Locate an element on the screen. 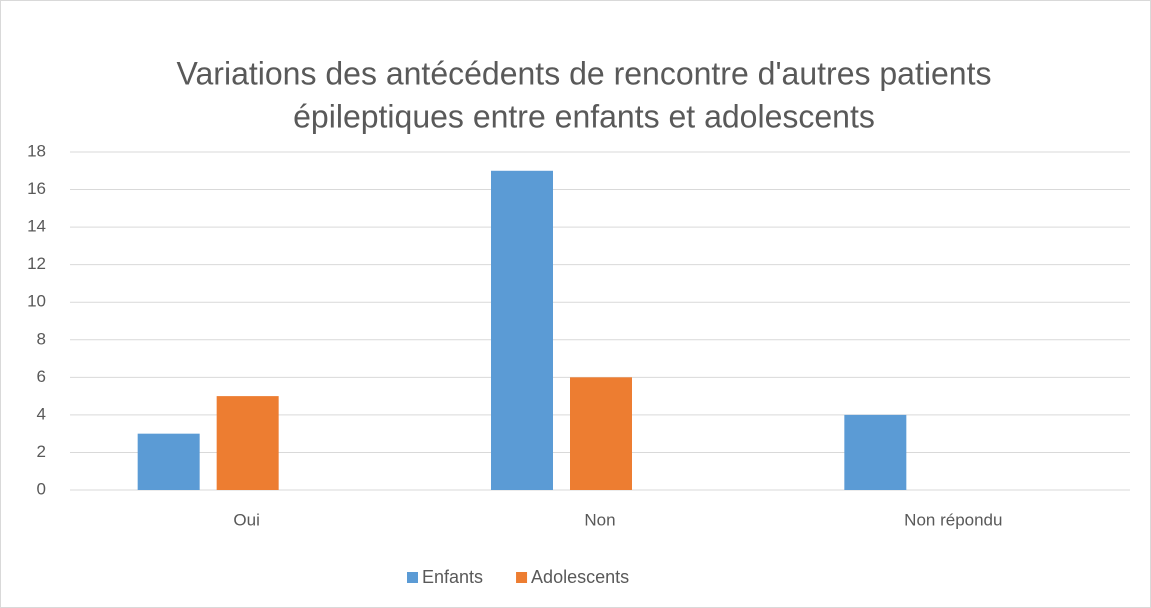 The image size is (1151, 608). y-tick-label: 14 is located at coordinates (36, 226).